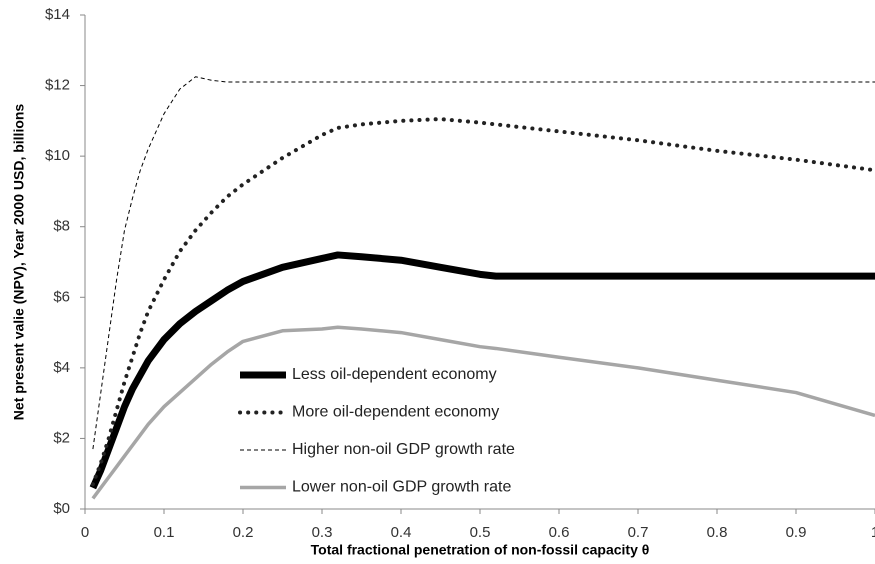 Image resolution: width=875 pixels, height=564 pixels. What do you see at coordinates (243, 532) in the screenshot?
I see `x-tick-label: 0.2` at bounding box center [243, 532].